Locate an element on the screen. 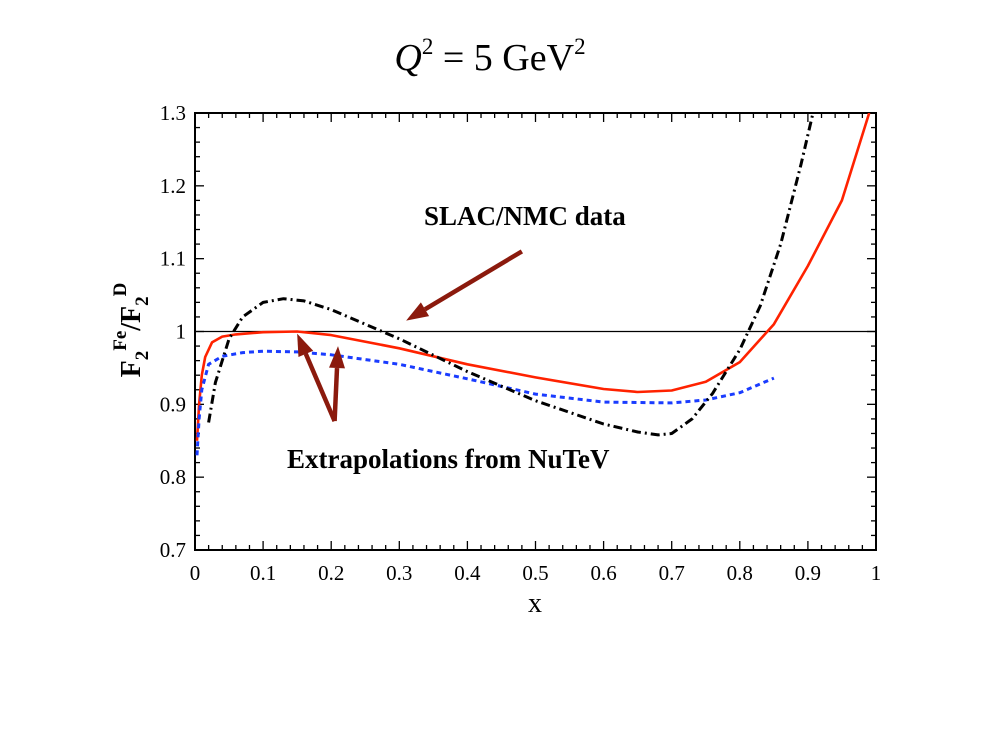  x-tick-label: 0 is located at coordinates (195, 573).